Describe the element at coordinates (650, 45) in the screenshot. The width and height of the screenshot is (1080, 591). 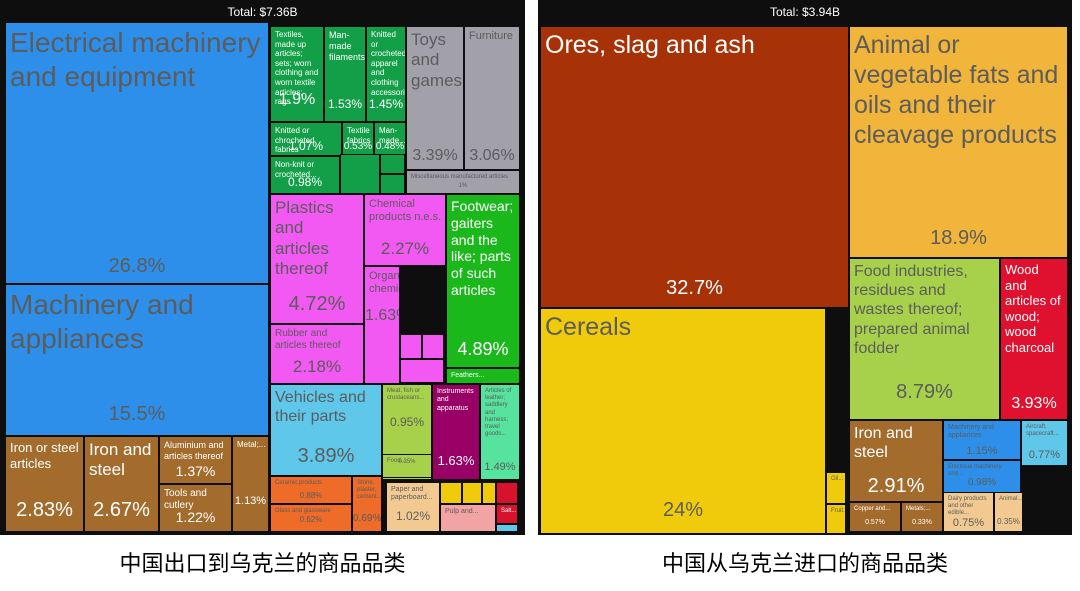
I see `import-tile-label: Ores, slag and ash` at that location.